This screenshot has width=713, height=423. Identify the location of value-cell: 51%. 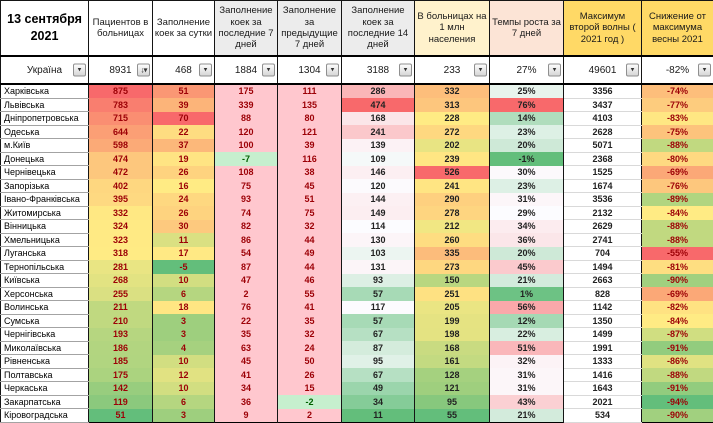
(527, 348).